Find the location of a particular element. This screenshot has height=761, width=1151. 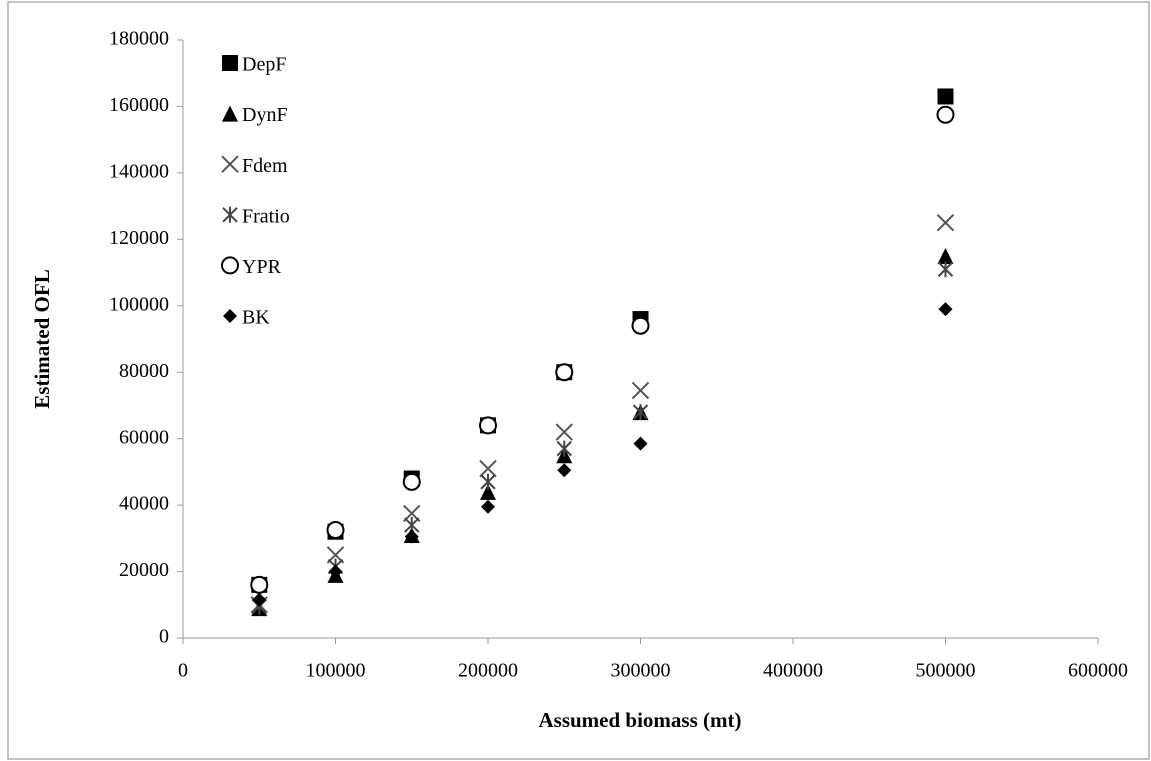

x-tick-label: 200000 is located at coordinates (488, 671).